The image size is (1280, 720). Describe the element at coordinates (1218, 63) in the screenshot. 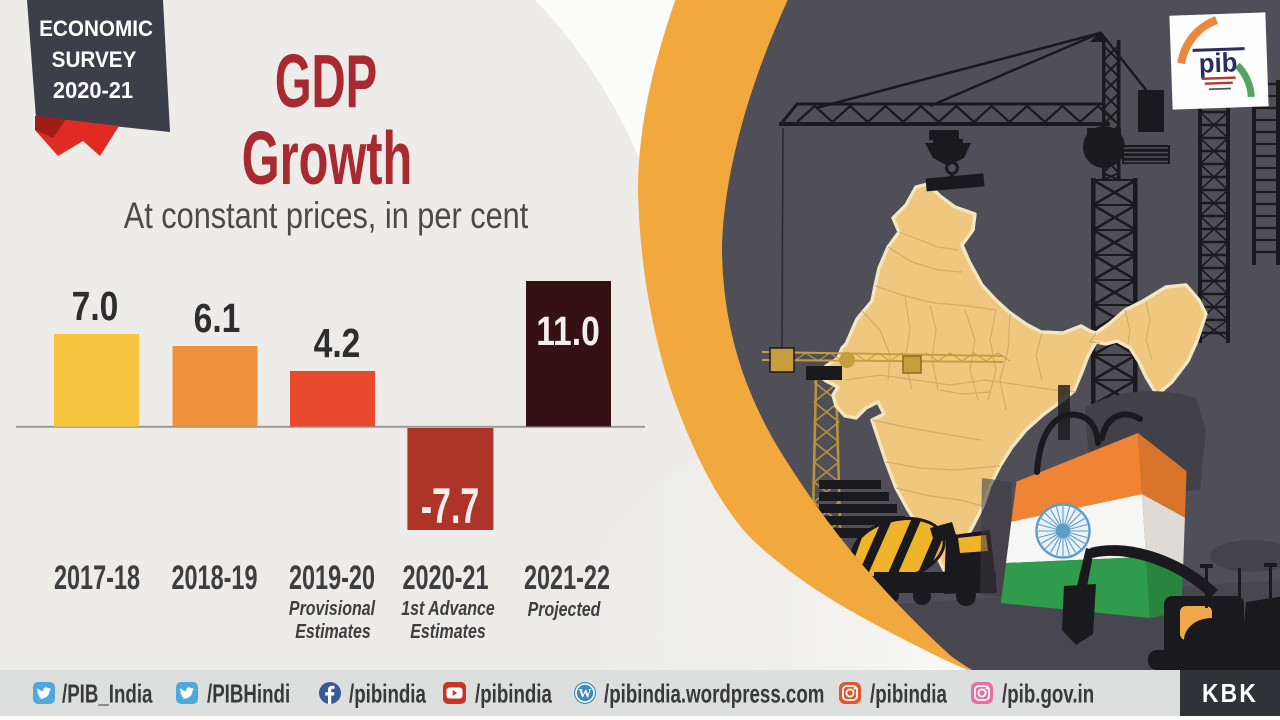

I see `svg-text: pib` at that location.